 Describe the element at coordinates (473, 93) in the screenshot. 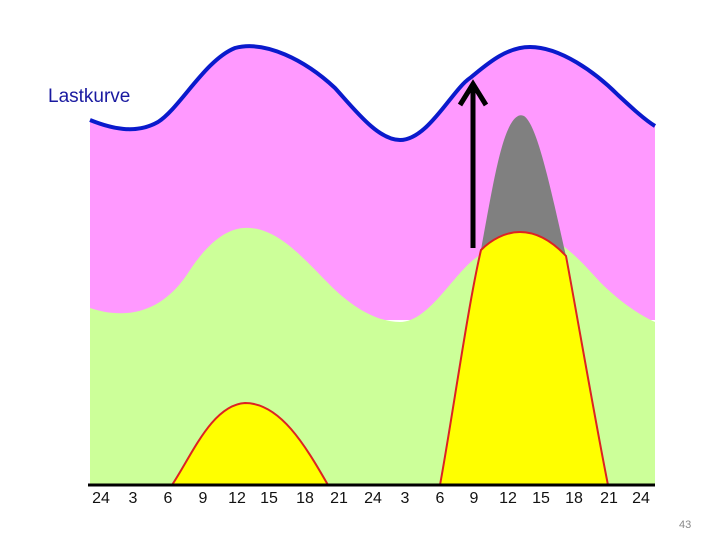

I see `arrow-head-icon` at that location.